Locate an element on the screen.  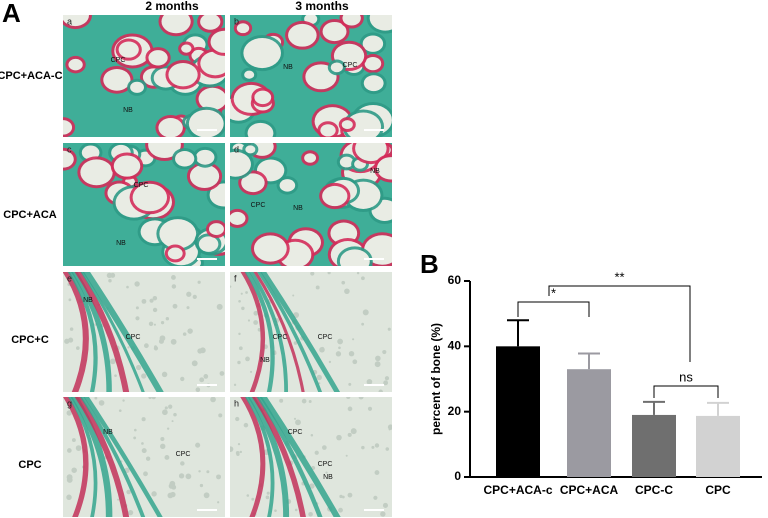
x-tick-label: CPC+ACA is located at coordinates (589, 490).